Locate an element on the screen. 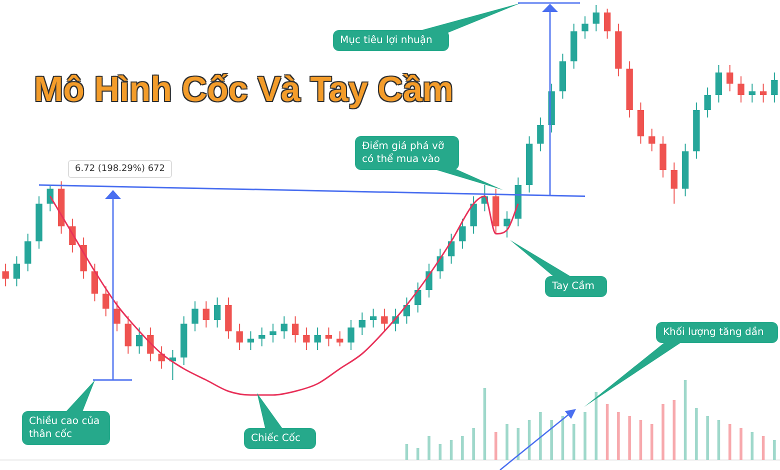  annotation: Tay Cầm is located at coordinates (576, 286).